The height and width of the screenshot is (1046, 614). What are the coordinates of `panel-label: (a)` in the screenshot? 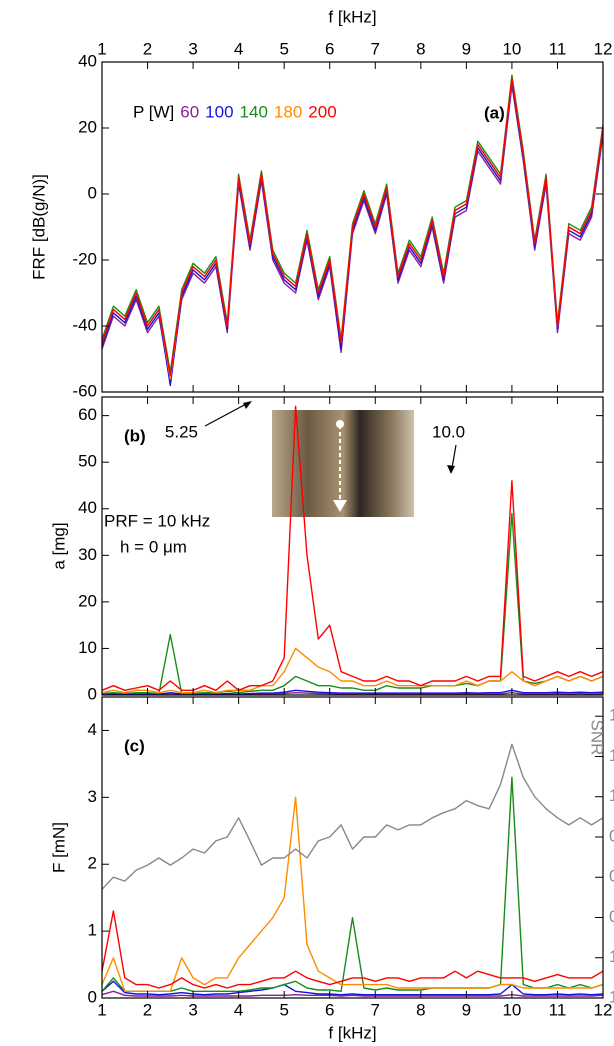 It's located at (494, 112).